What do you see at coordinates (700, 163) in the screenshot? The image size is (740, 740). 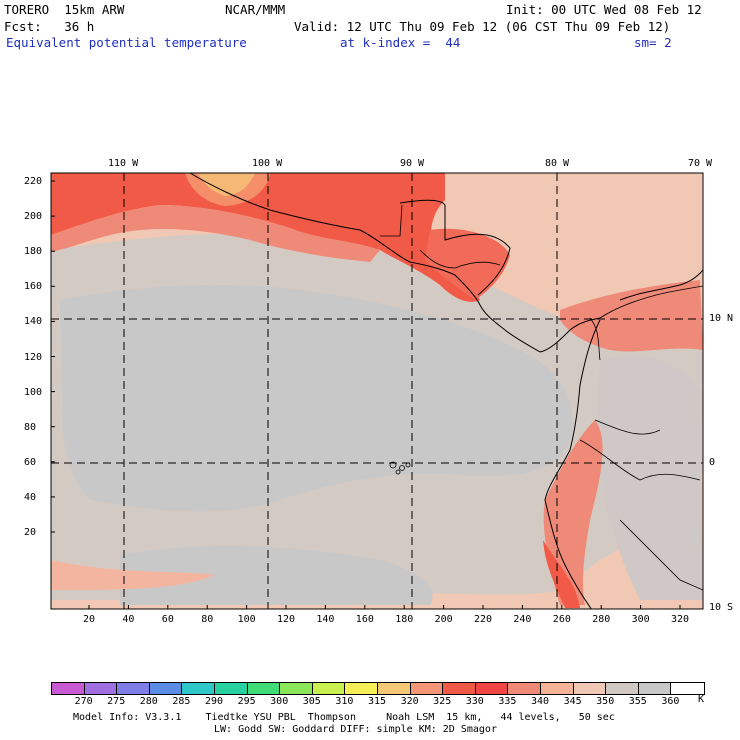 I see `lon-label-70w: 70 W` at bounding box center [700, 163].